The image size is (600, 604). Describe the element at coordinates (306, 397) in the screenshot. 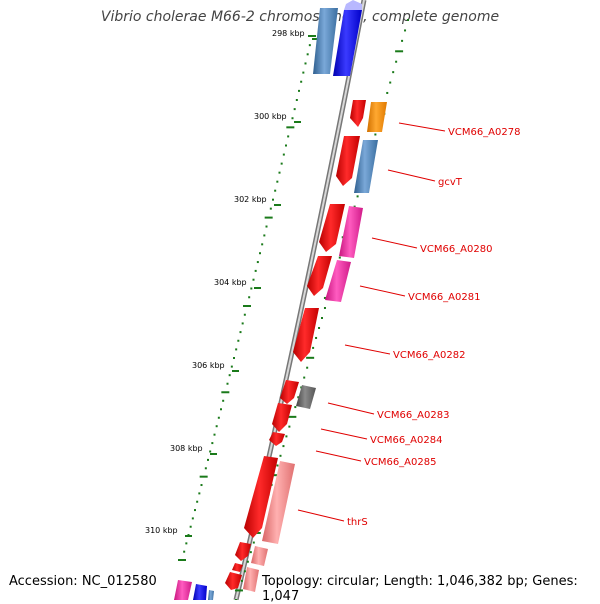

I see `gene-gray-a0283` at that location.